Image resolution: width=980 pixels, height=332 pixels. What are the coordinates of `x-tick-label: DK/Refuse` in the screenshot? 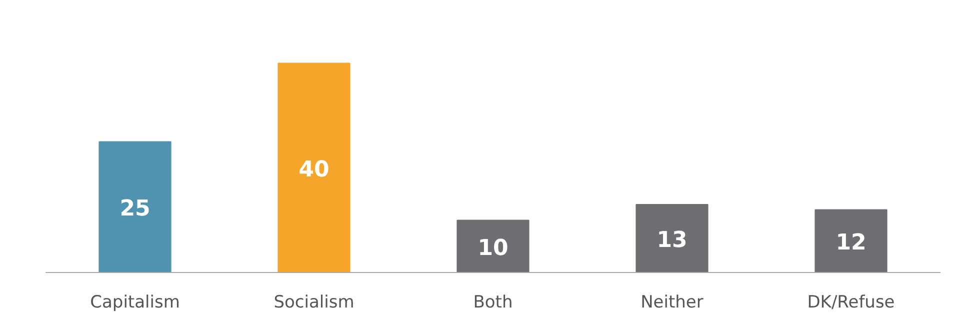 It's located at (851, 302).